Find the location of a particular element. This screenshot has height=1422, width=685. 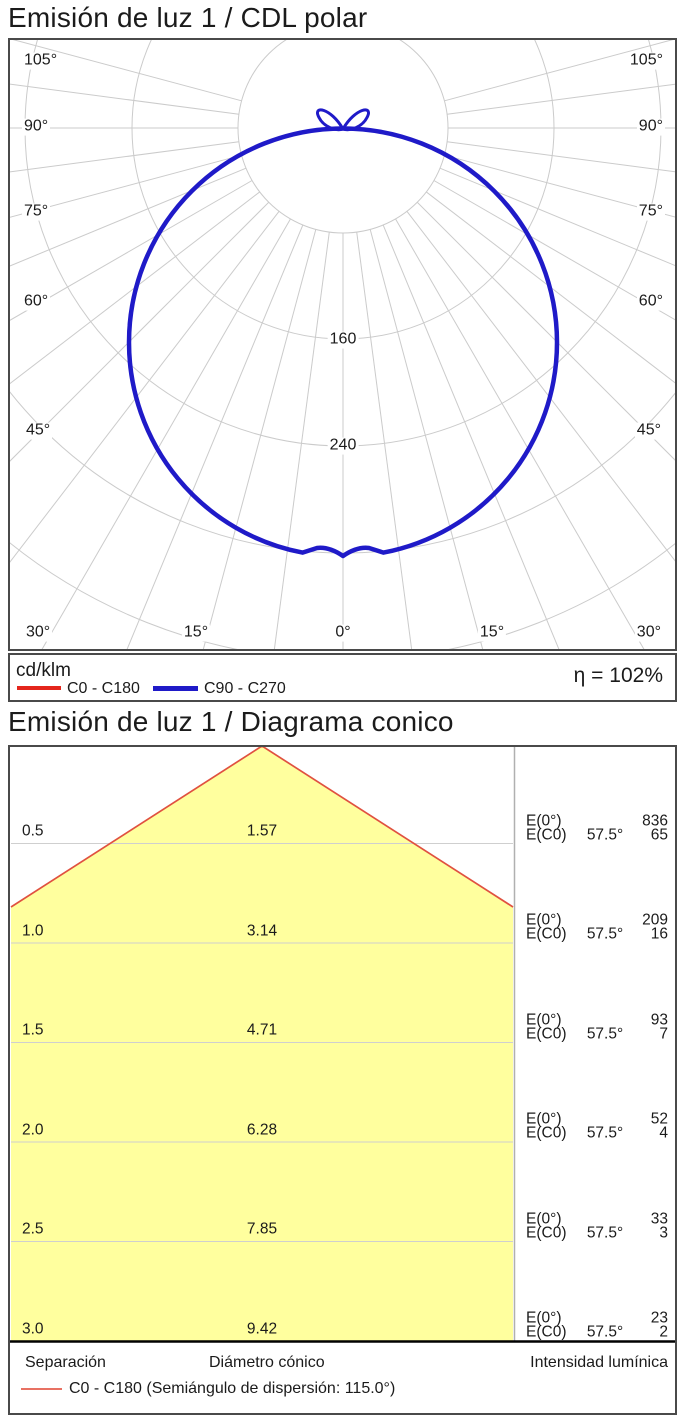

cone-row-ec0-value: 16 is located at coordinates (659, 934).